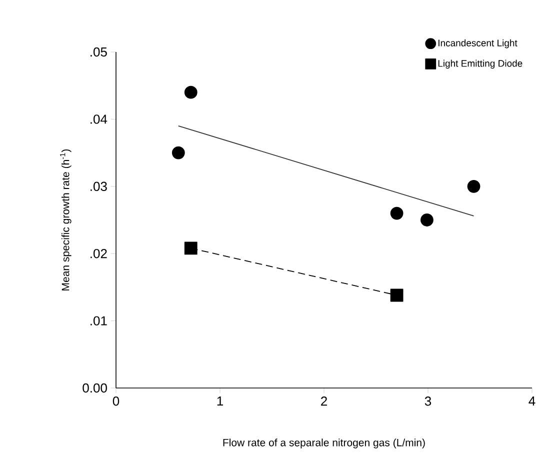  What do you see at coordinates (478, 43) in the screenshot?
I see `legend-label: Incandescent Light` at bounding box center [478, 43].